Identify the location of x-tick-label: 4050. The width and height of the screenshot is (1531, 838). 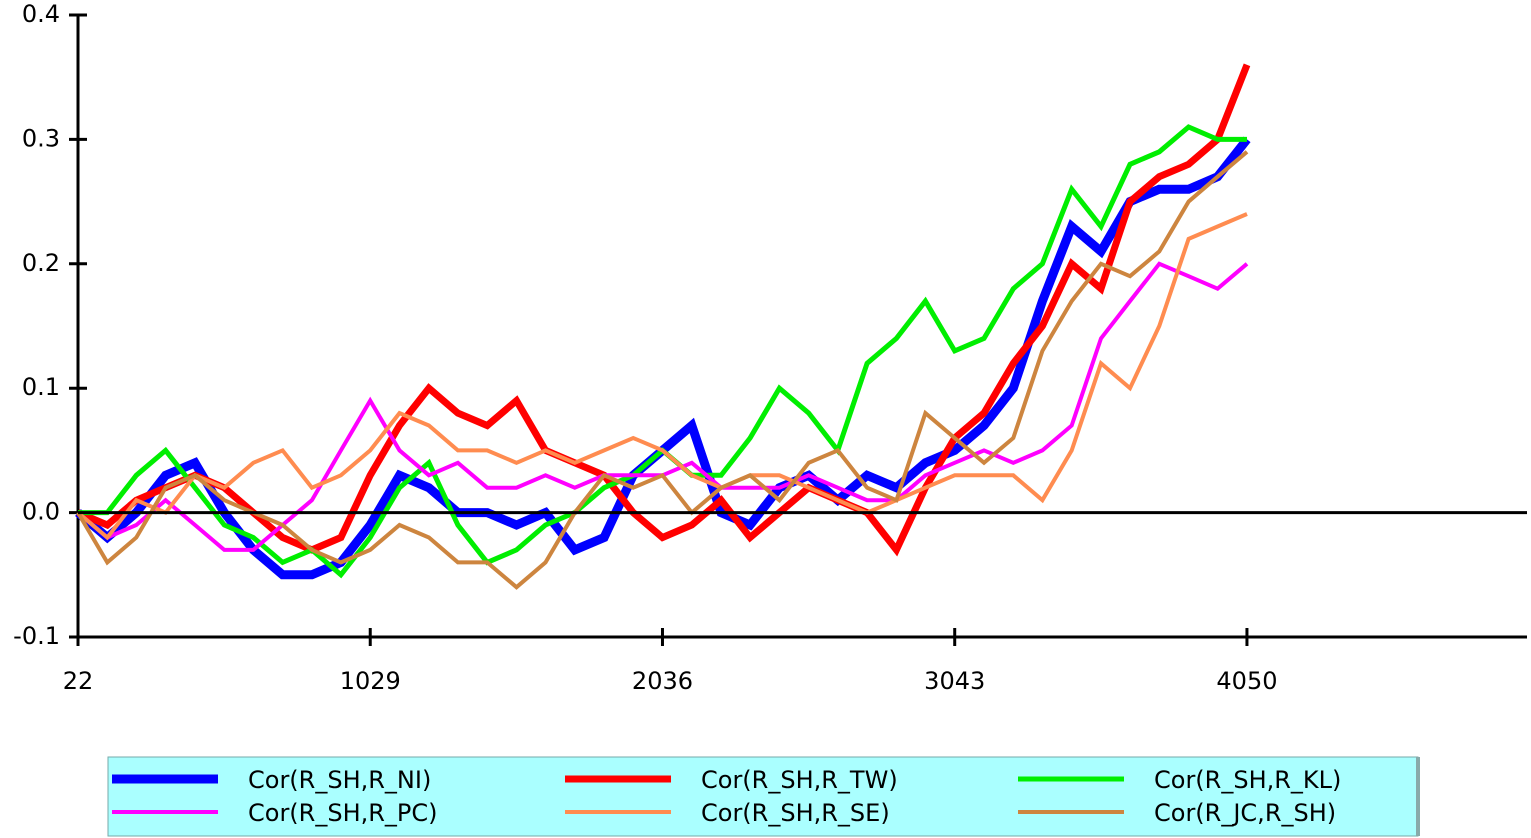
(1246, 681).